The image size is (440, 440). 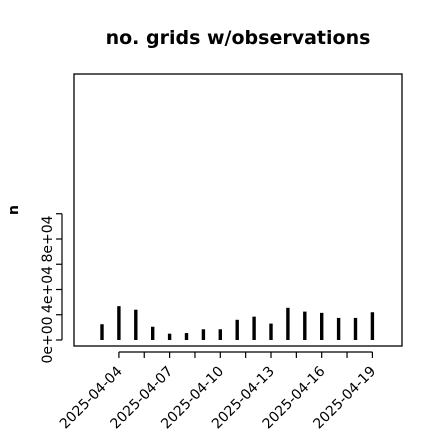 What do you see at coordinates (48, 339) in the screenshot?
I see `y-tick-label: 0e+00` at bounding box center [48, 339].